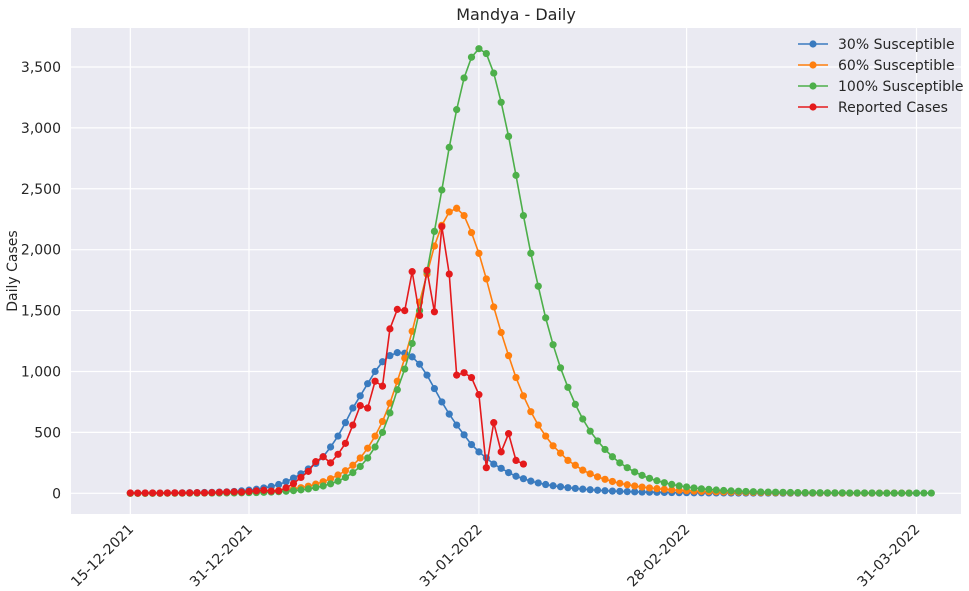 Image resolution: width=969 pixels, height=591 pixels. What do you see at coordinates (13, 270) in the screenshot?
I see `y-axis-label: Daily Cases` at bounding box center [13, 270].